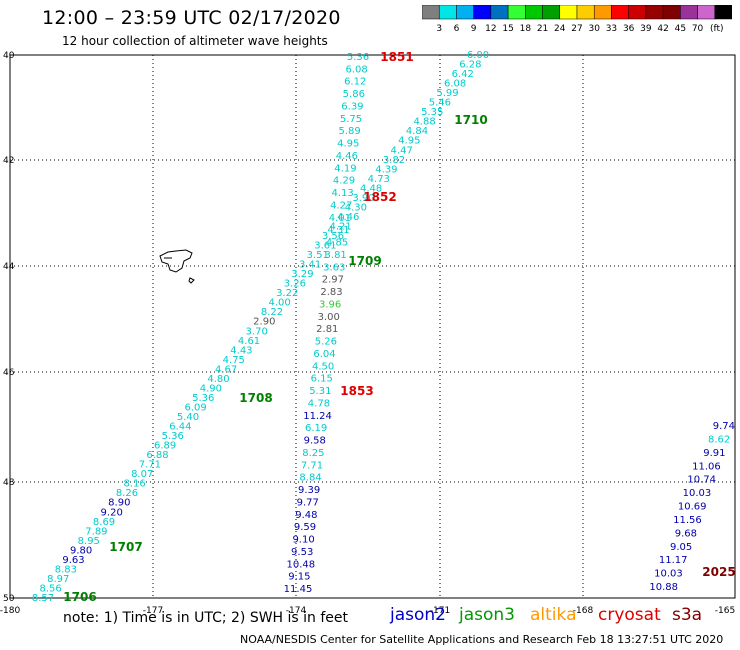  I want to click on color-scale-labels: 3 6 9 12 15 18 21 24 27 30 33 36 39 42 45 70 (ft), so click(579, 29).